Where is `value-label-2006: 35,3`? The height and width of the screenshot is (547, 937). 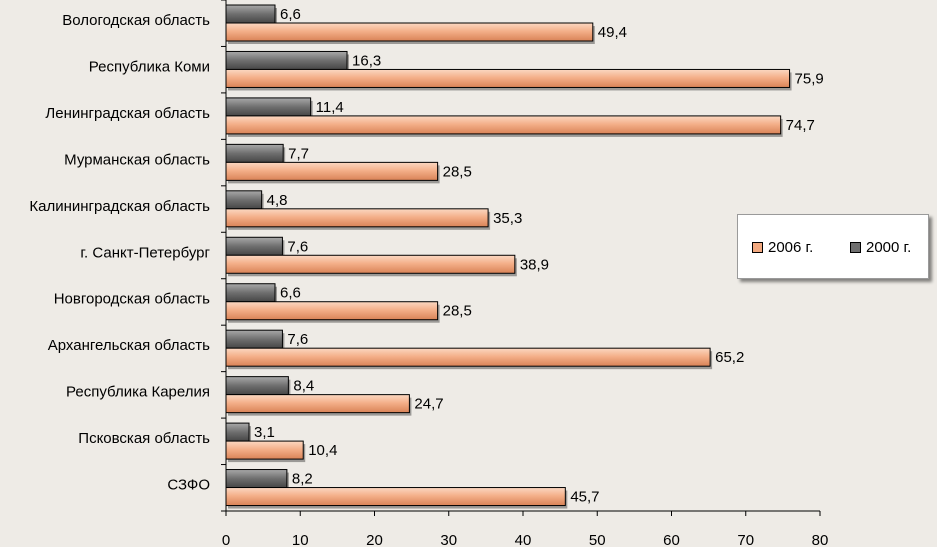
value-label-2006: 35,3 is located at coordinates (507, 218).